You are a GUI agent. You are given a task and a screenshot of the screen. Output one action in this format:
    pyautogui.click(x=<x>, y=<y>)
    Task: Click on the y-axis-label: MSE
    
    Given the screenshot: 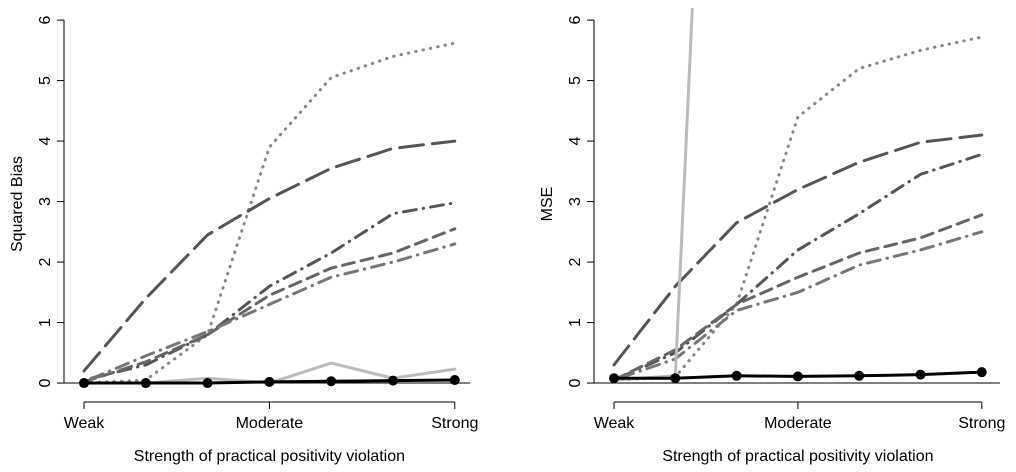 What is the action you would take?
    pyautogui.click(x=547, y=204)
    